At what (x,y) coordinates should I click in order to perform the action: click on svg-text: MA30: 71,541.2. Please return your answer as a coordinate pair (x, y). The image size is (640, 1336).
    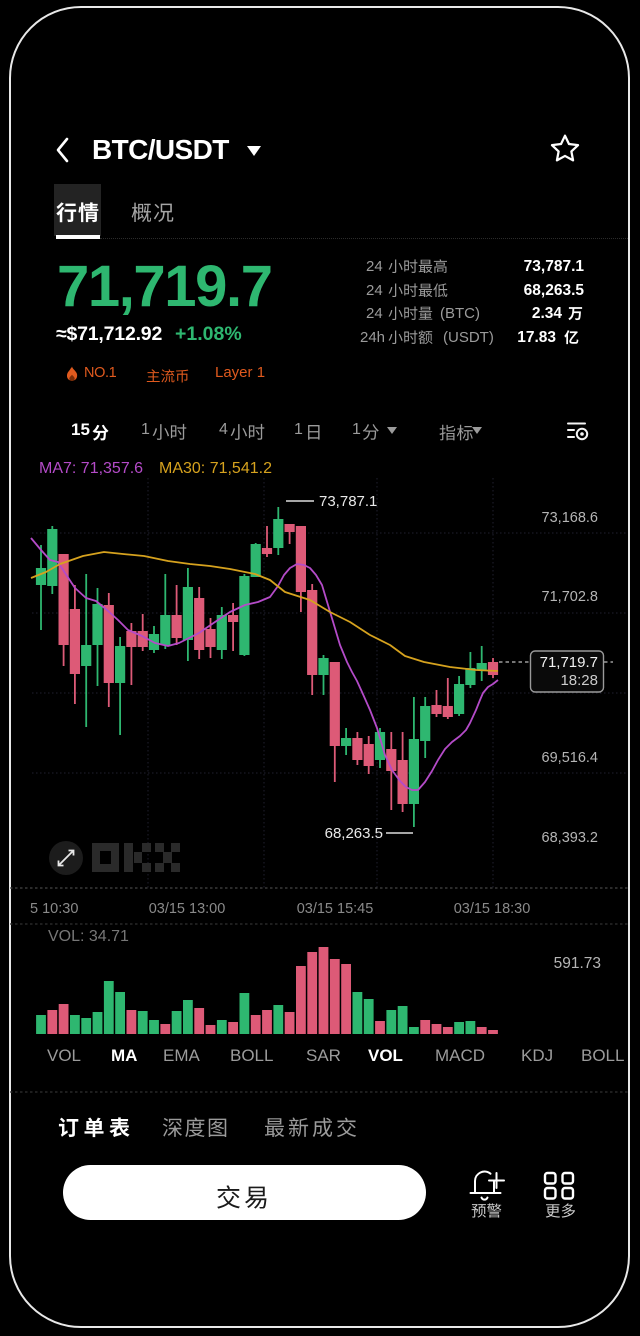
    Looking at the image, I should click on (215, 468).